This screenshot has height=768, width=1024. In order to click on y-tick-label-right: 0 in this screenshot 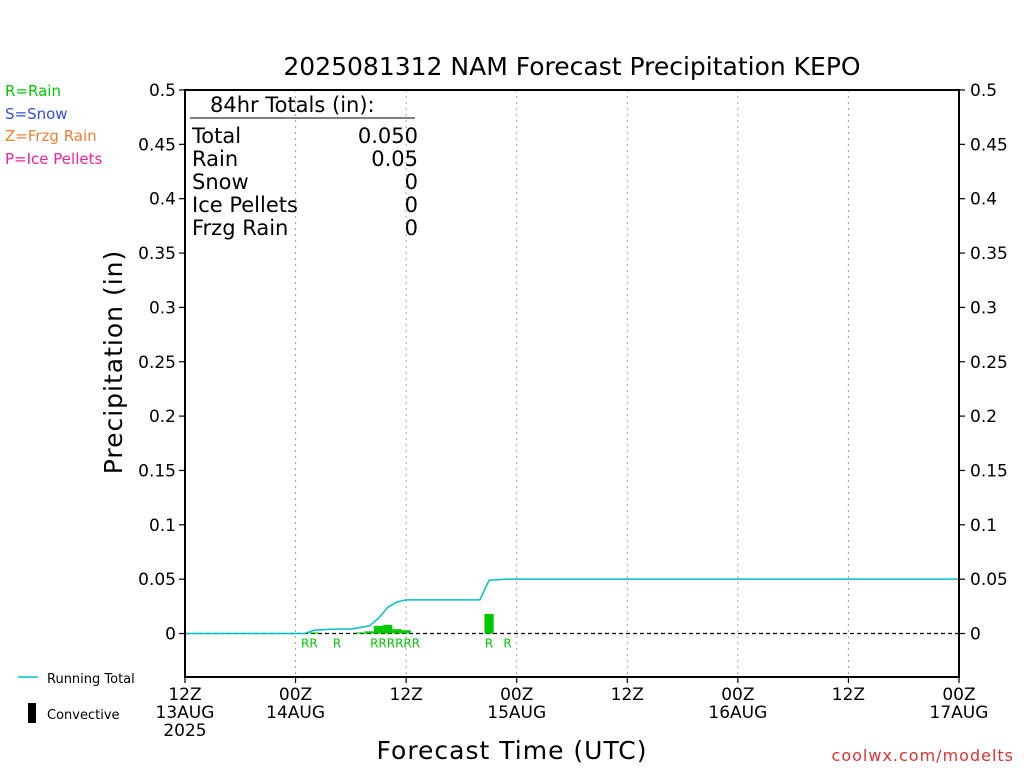, I will do `click(975, 635)`.